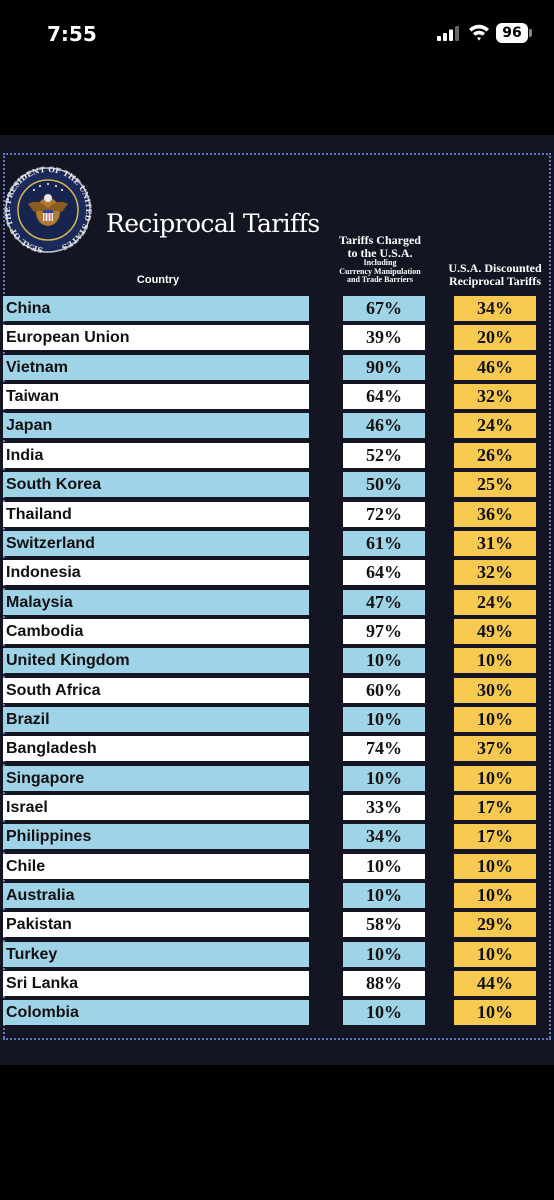 The width and height of the screenshot is (554, 1200). Describe the element at coordinates (448, 33) in the screenshot. I see `cellular-signal-icon` at that location.